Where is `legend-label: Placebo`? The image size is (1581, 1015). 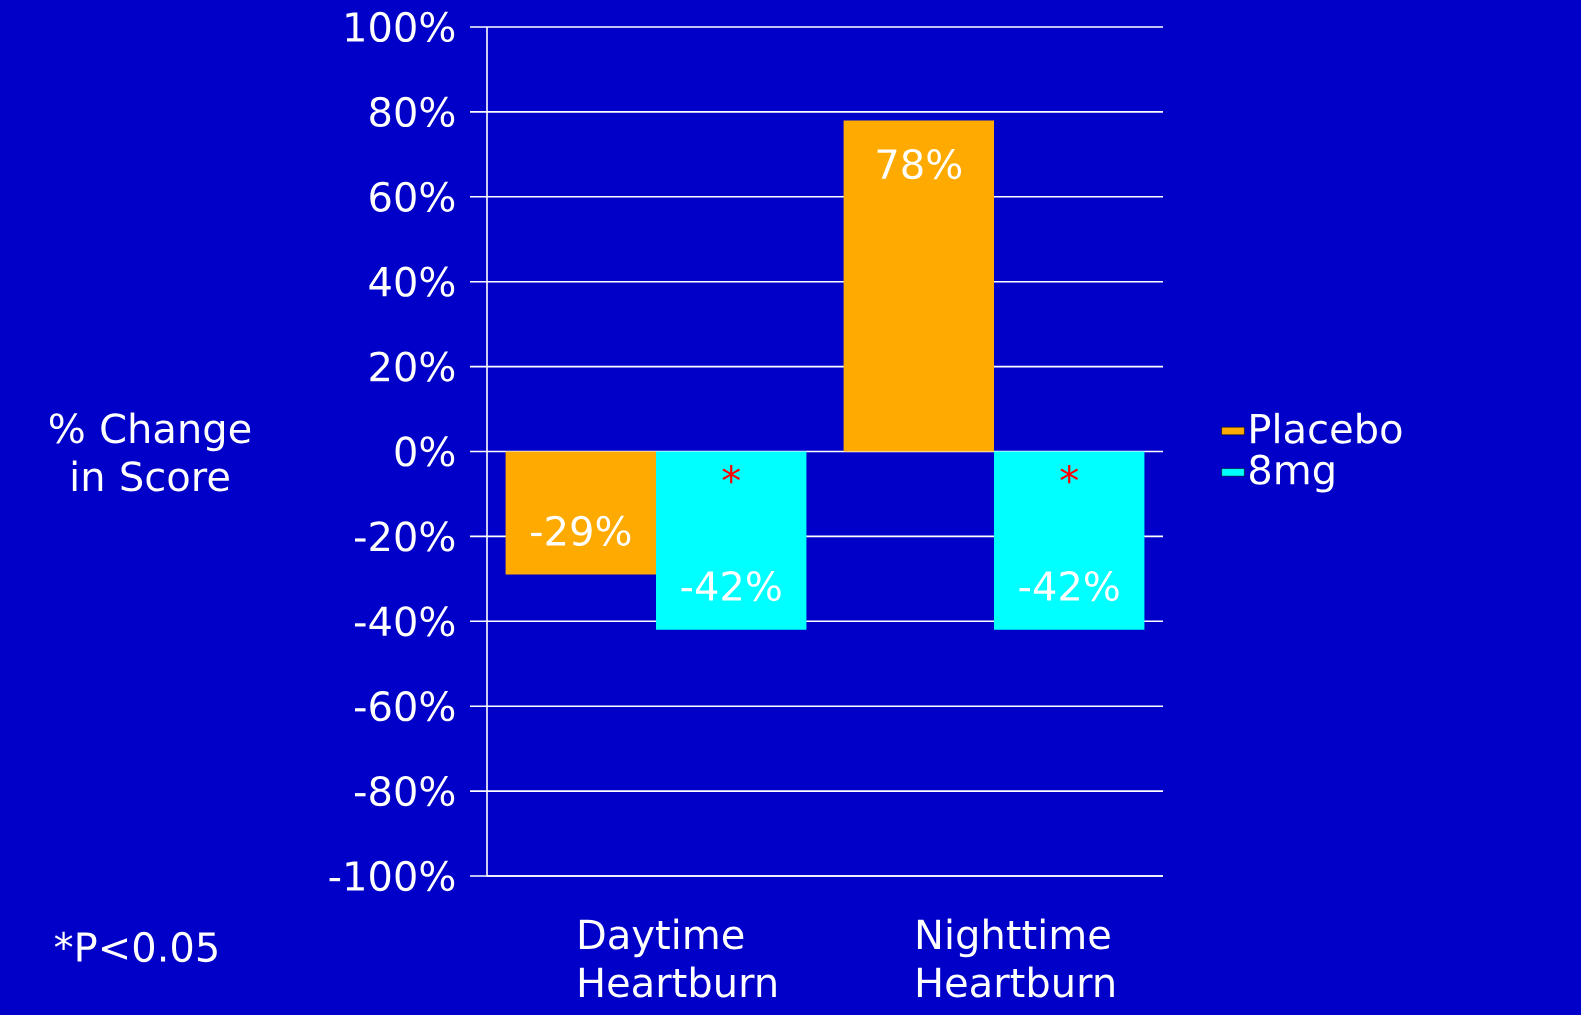
legend-label: Placebo is located at coordinates (1326, 428).